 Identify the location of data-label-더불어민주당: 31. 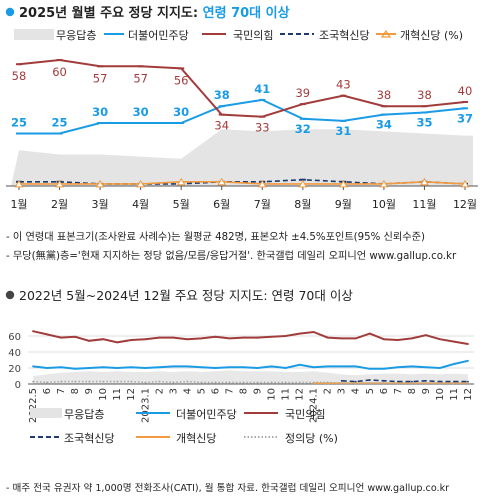
(343, 131).